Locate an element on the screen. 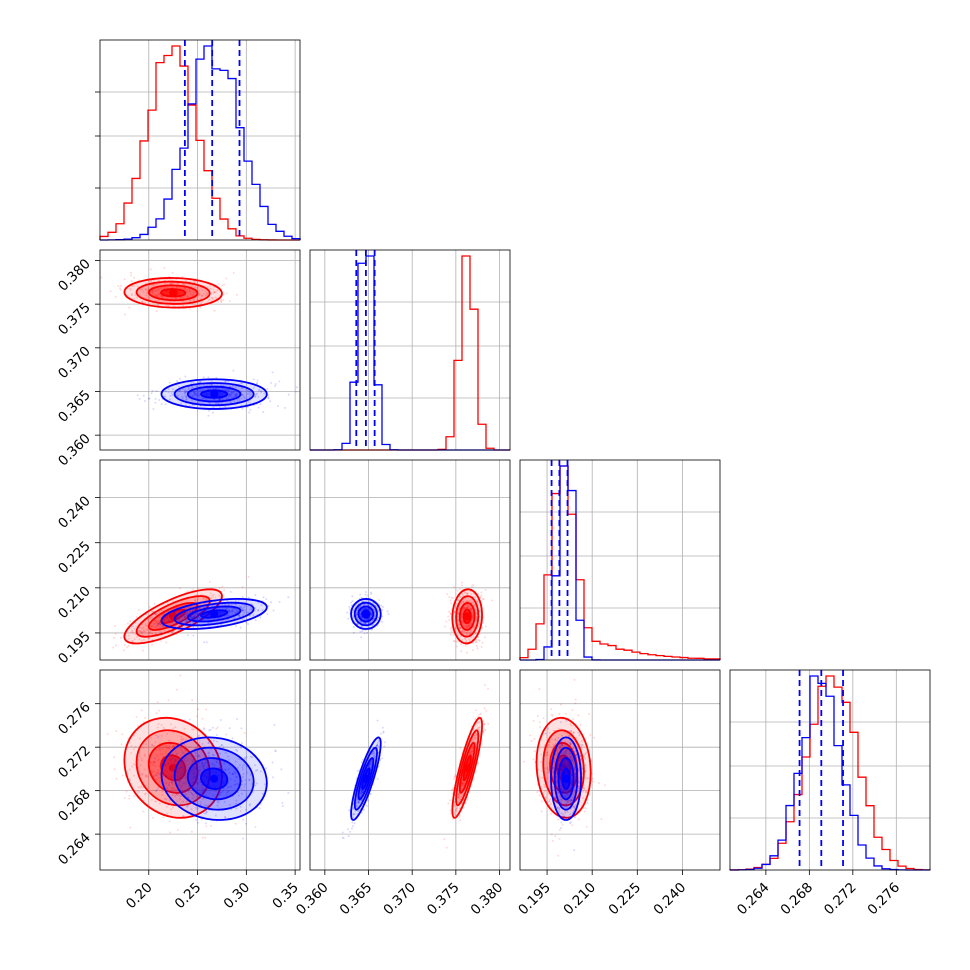  contour-line is located at coordinates (366, 778).